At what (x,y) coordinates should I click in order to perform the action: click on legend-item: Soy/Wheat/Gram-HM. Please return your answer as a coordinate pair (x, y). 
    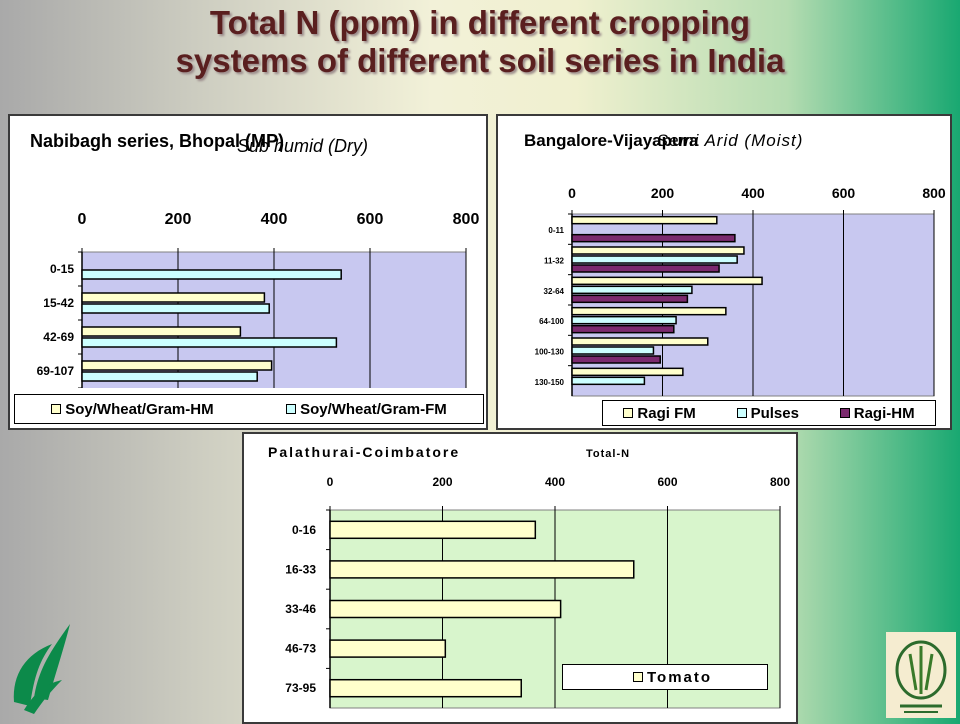
    Looking at the image, I should click on (132, 409).